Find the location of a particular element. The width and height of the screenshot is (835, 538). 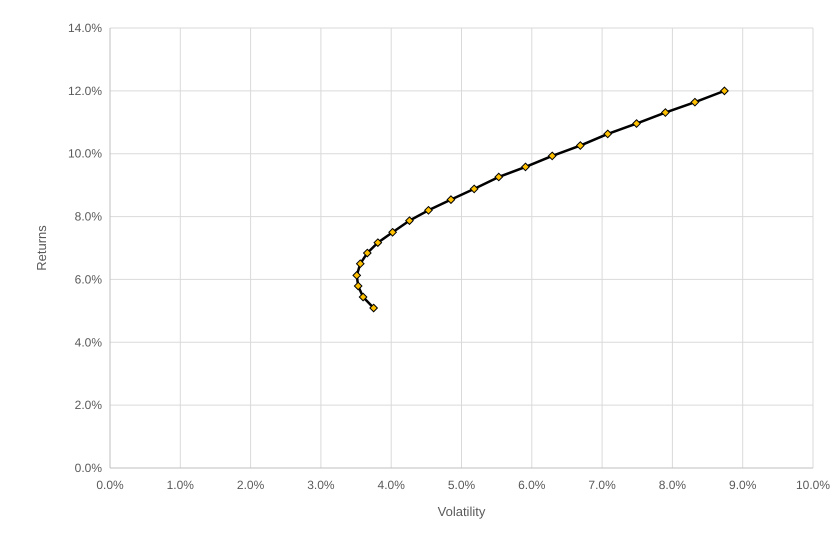

x-tick-label: 9.0% is located at coordinates (743, 485).